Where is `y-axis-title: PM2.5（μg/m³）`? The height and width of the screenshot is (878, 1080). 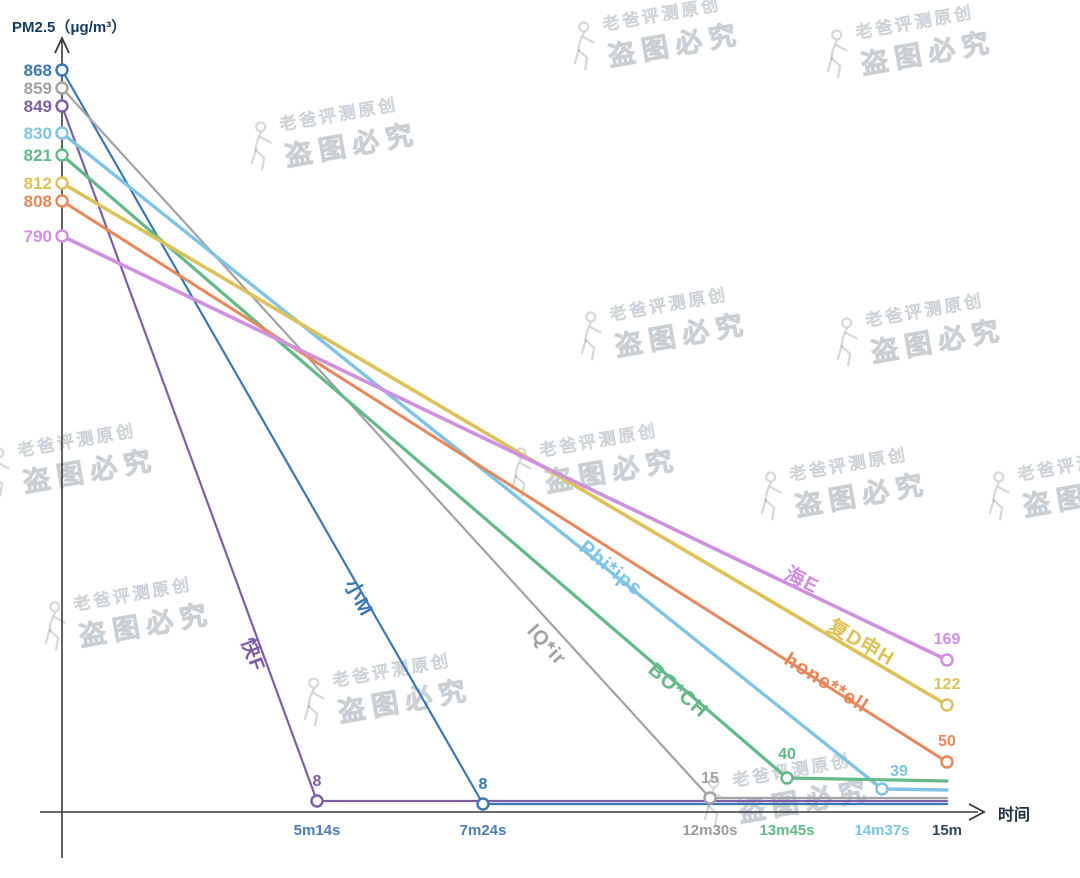
y-axis-title: PM2.5（μg/m³） is located at coordinates (69, 27).